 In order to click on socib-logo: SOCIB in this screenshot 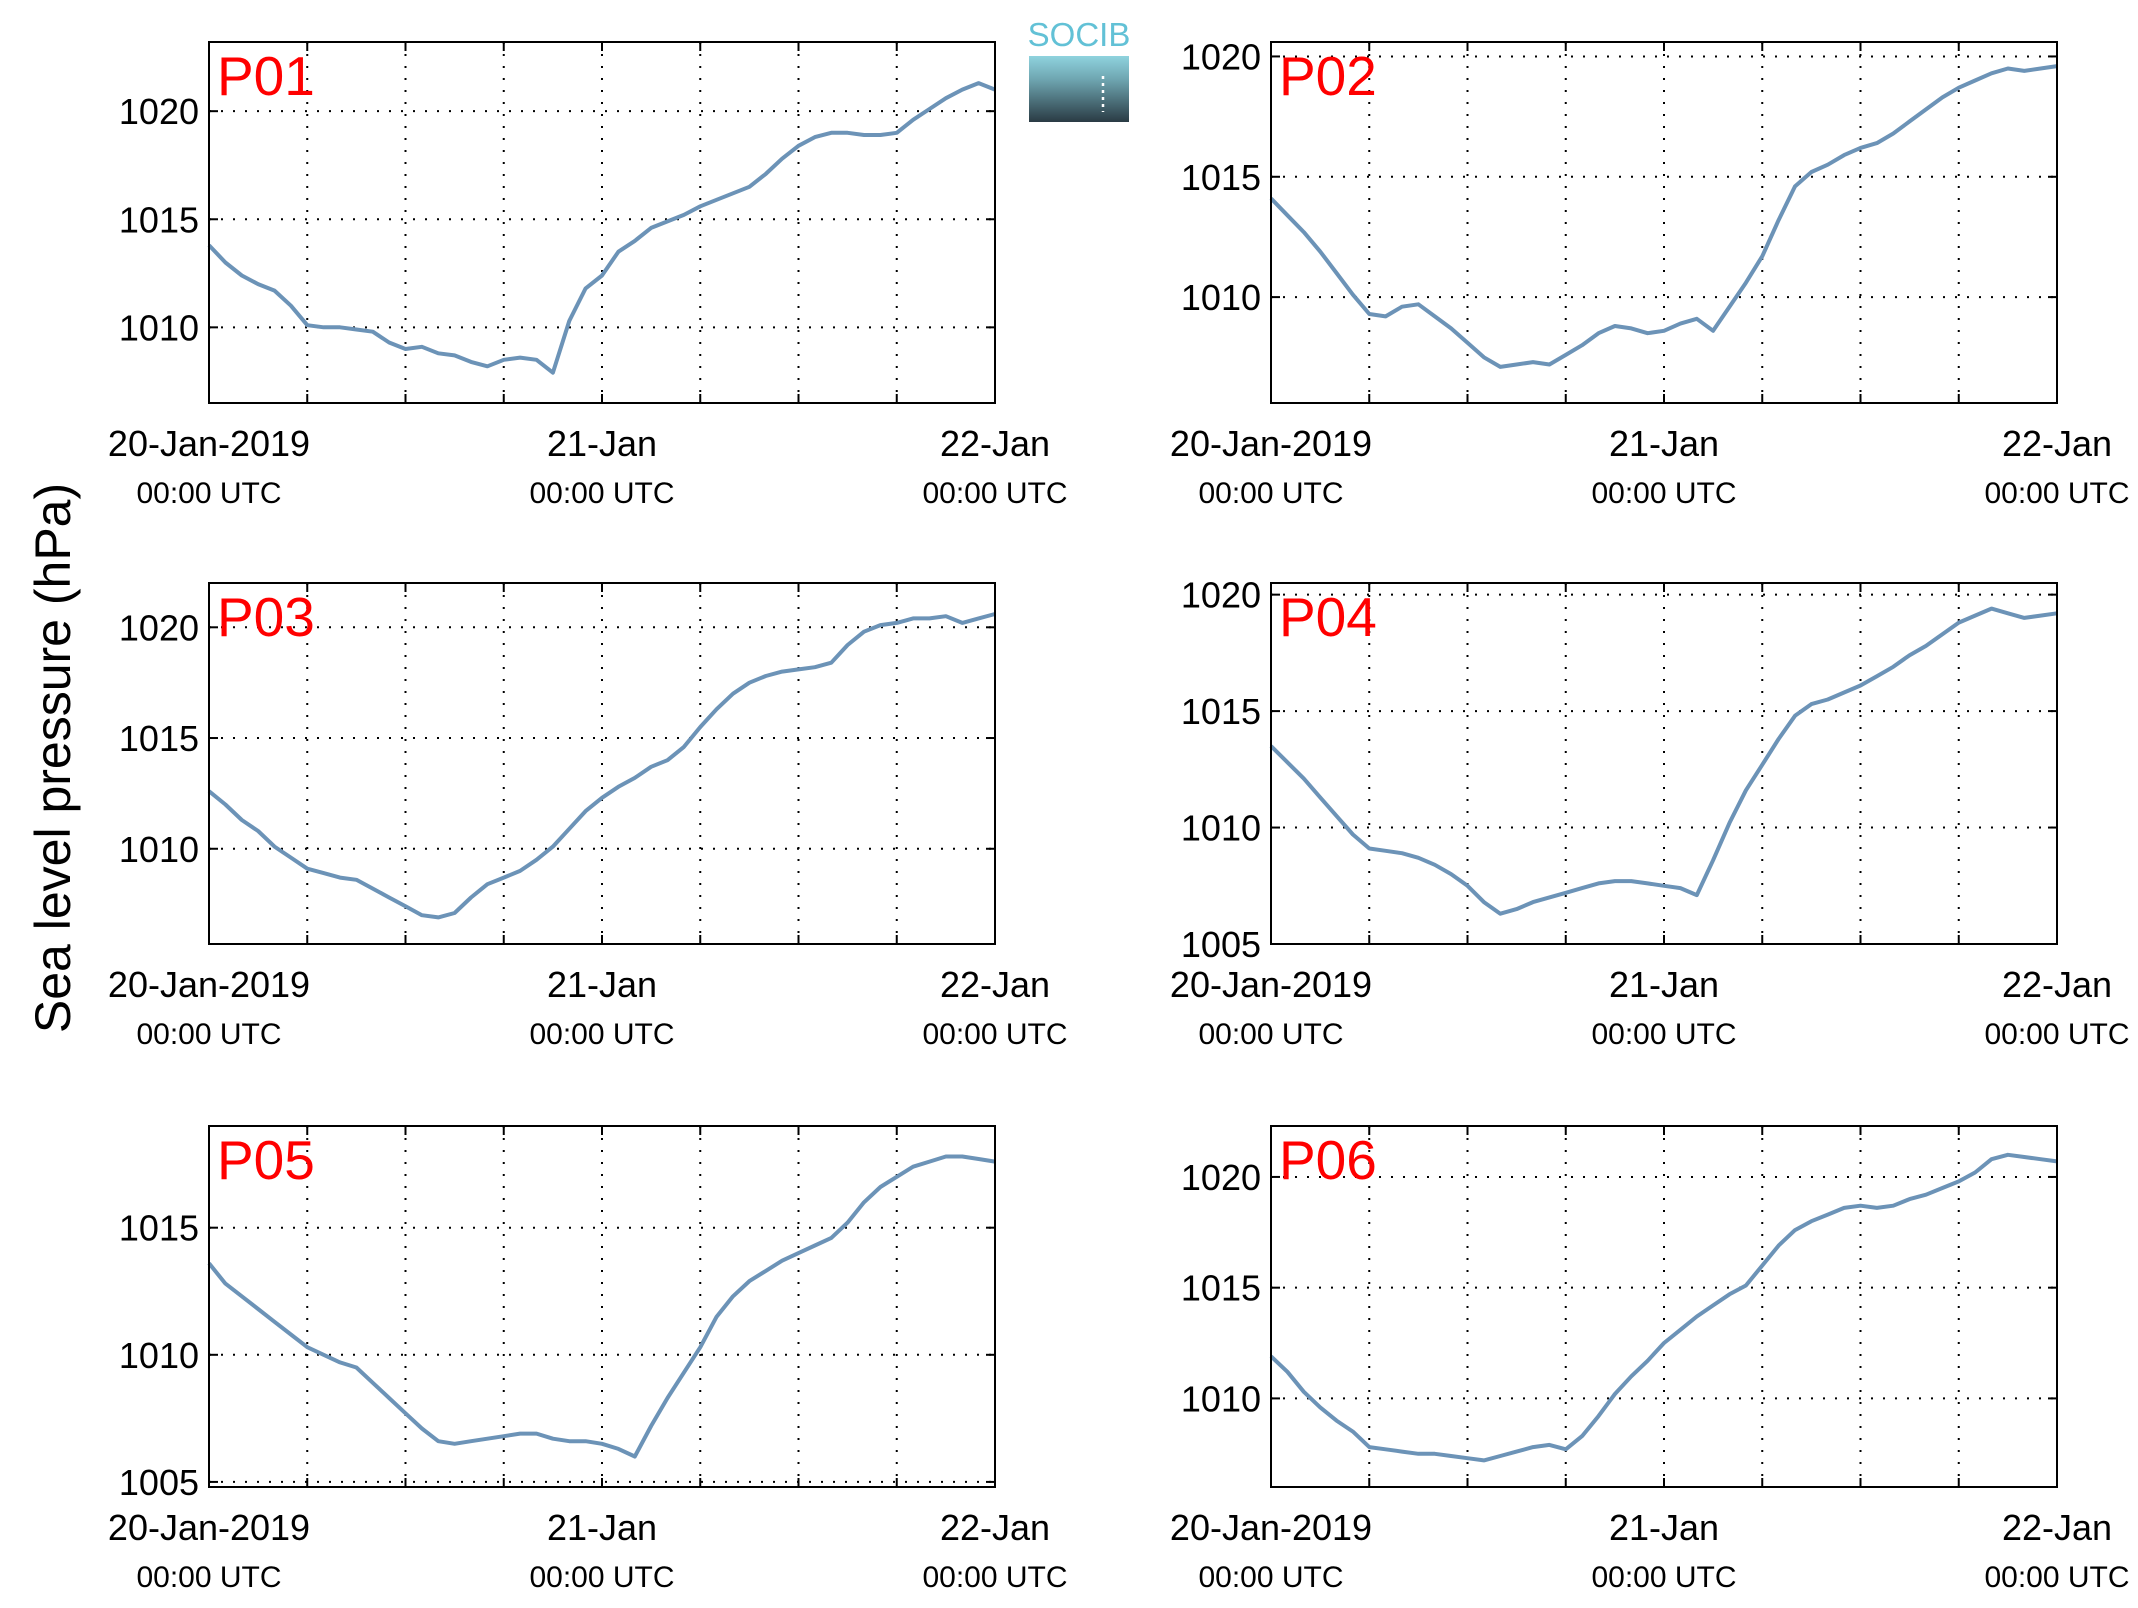, I will do `click(1079, 69)`.